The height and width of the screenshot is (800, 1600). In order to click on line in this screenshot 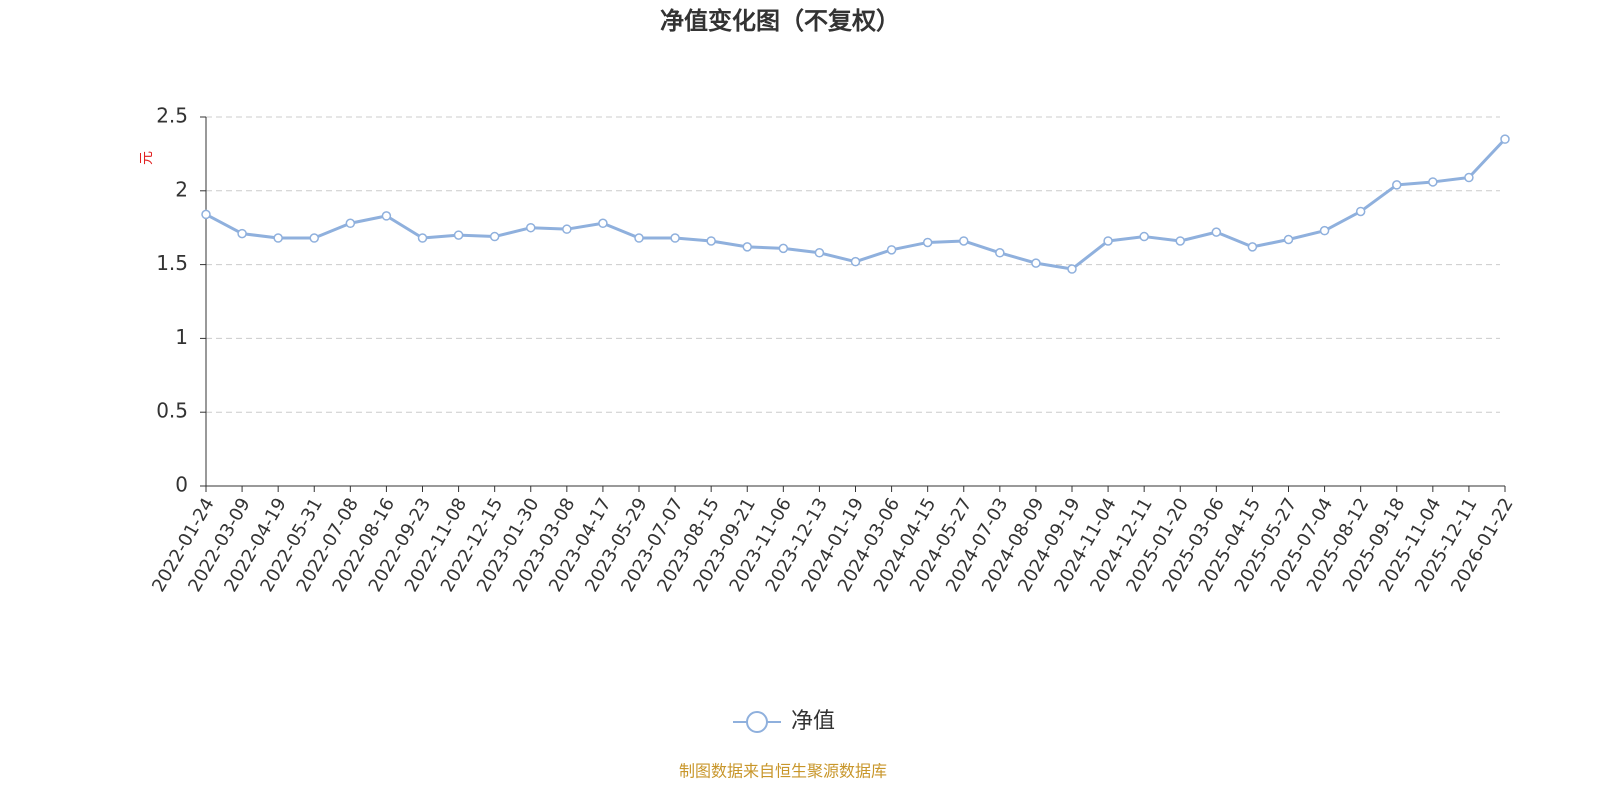, I will do `click(856, 204)`.